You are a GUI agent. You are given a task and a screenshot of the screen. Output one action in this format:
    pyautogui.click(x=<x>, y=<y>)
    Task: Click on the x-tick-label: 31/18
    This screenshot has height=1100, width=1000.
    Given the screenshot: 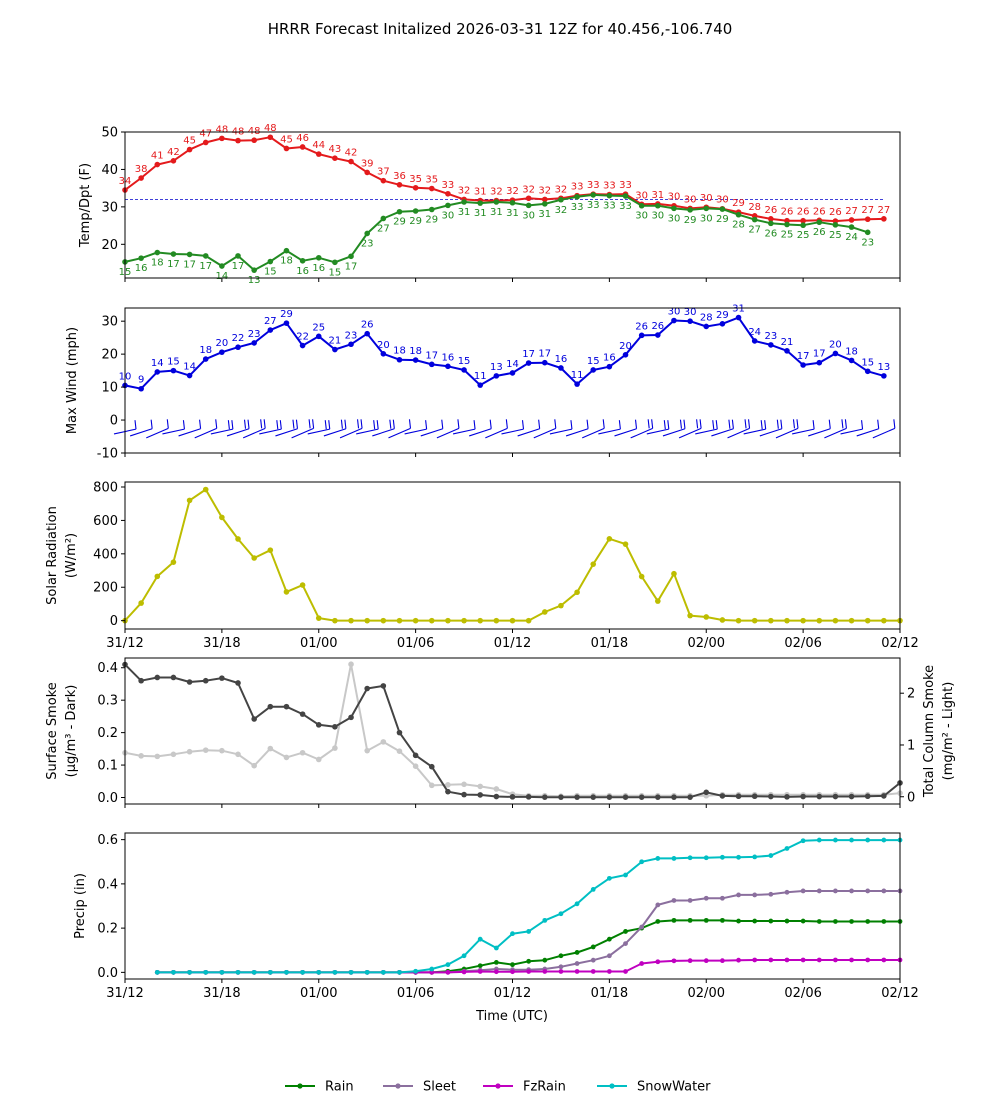 What is the action you would take?
    pyautogui.click(x=221, y=643)
    